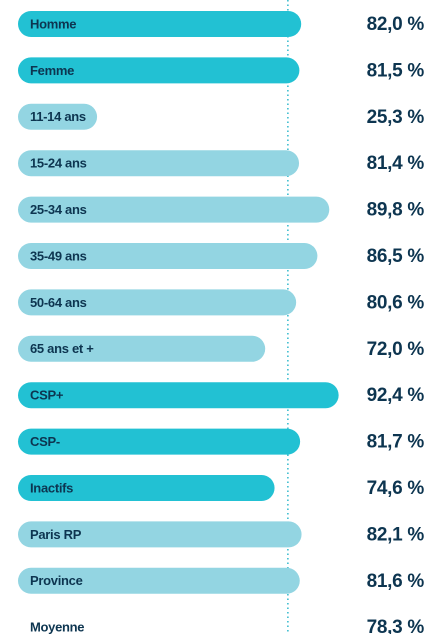  What do you see at coordinates (396, 395) in the screenshot?
I see `value-label: 92,4 %` at bounding box center [396, 395].